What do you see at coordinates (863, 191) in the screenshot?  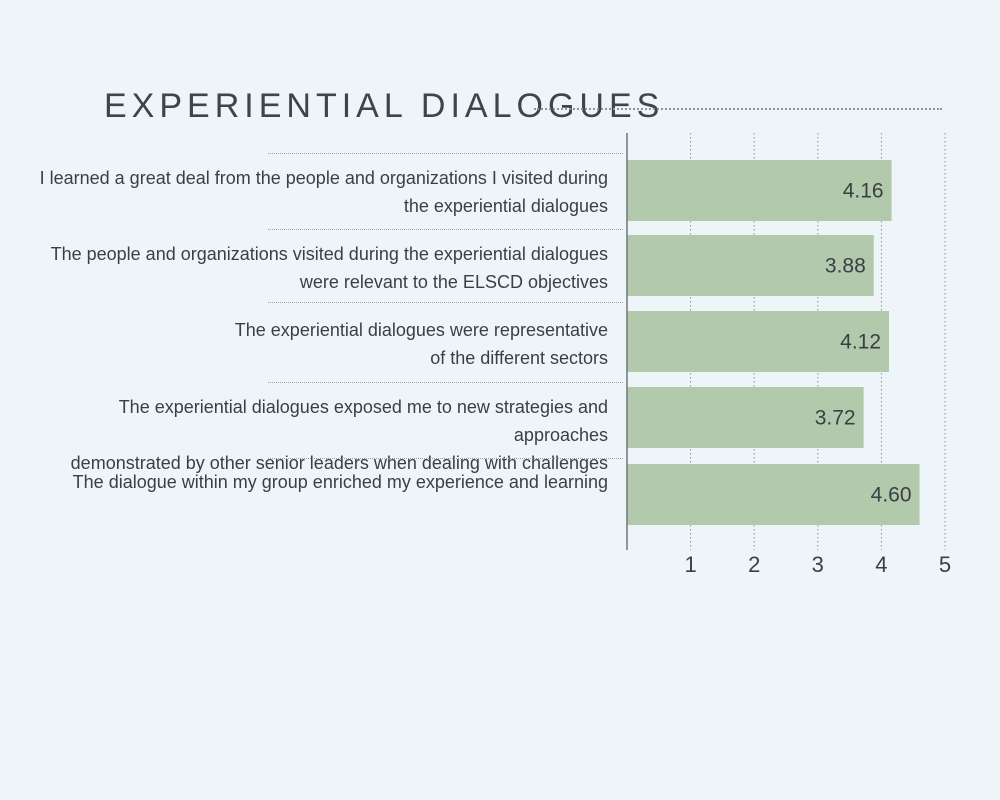 I see `value-label-1: 4.16` at bounding box center [863, 191].